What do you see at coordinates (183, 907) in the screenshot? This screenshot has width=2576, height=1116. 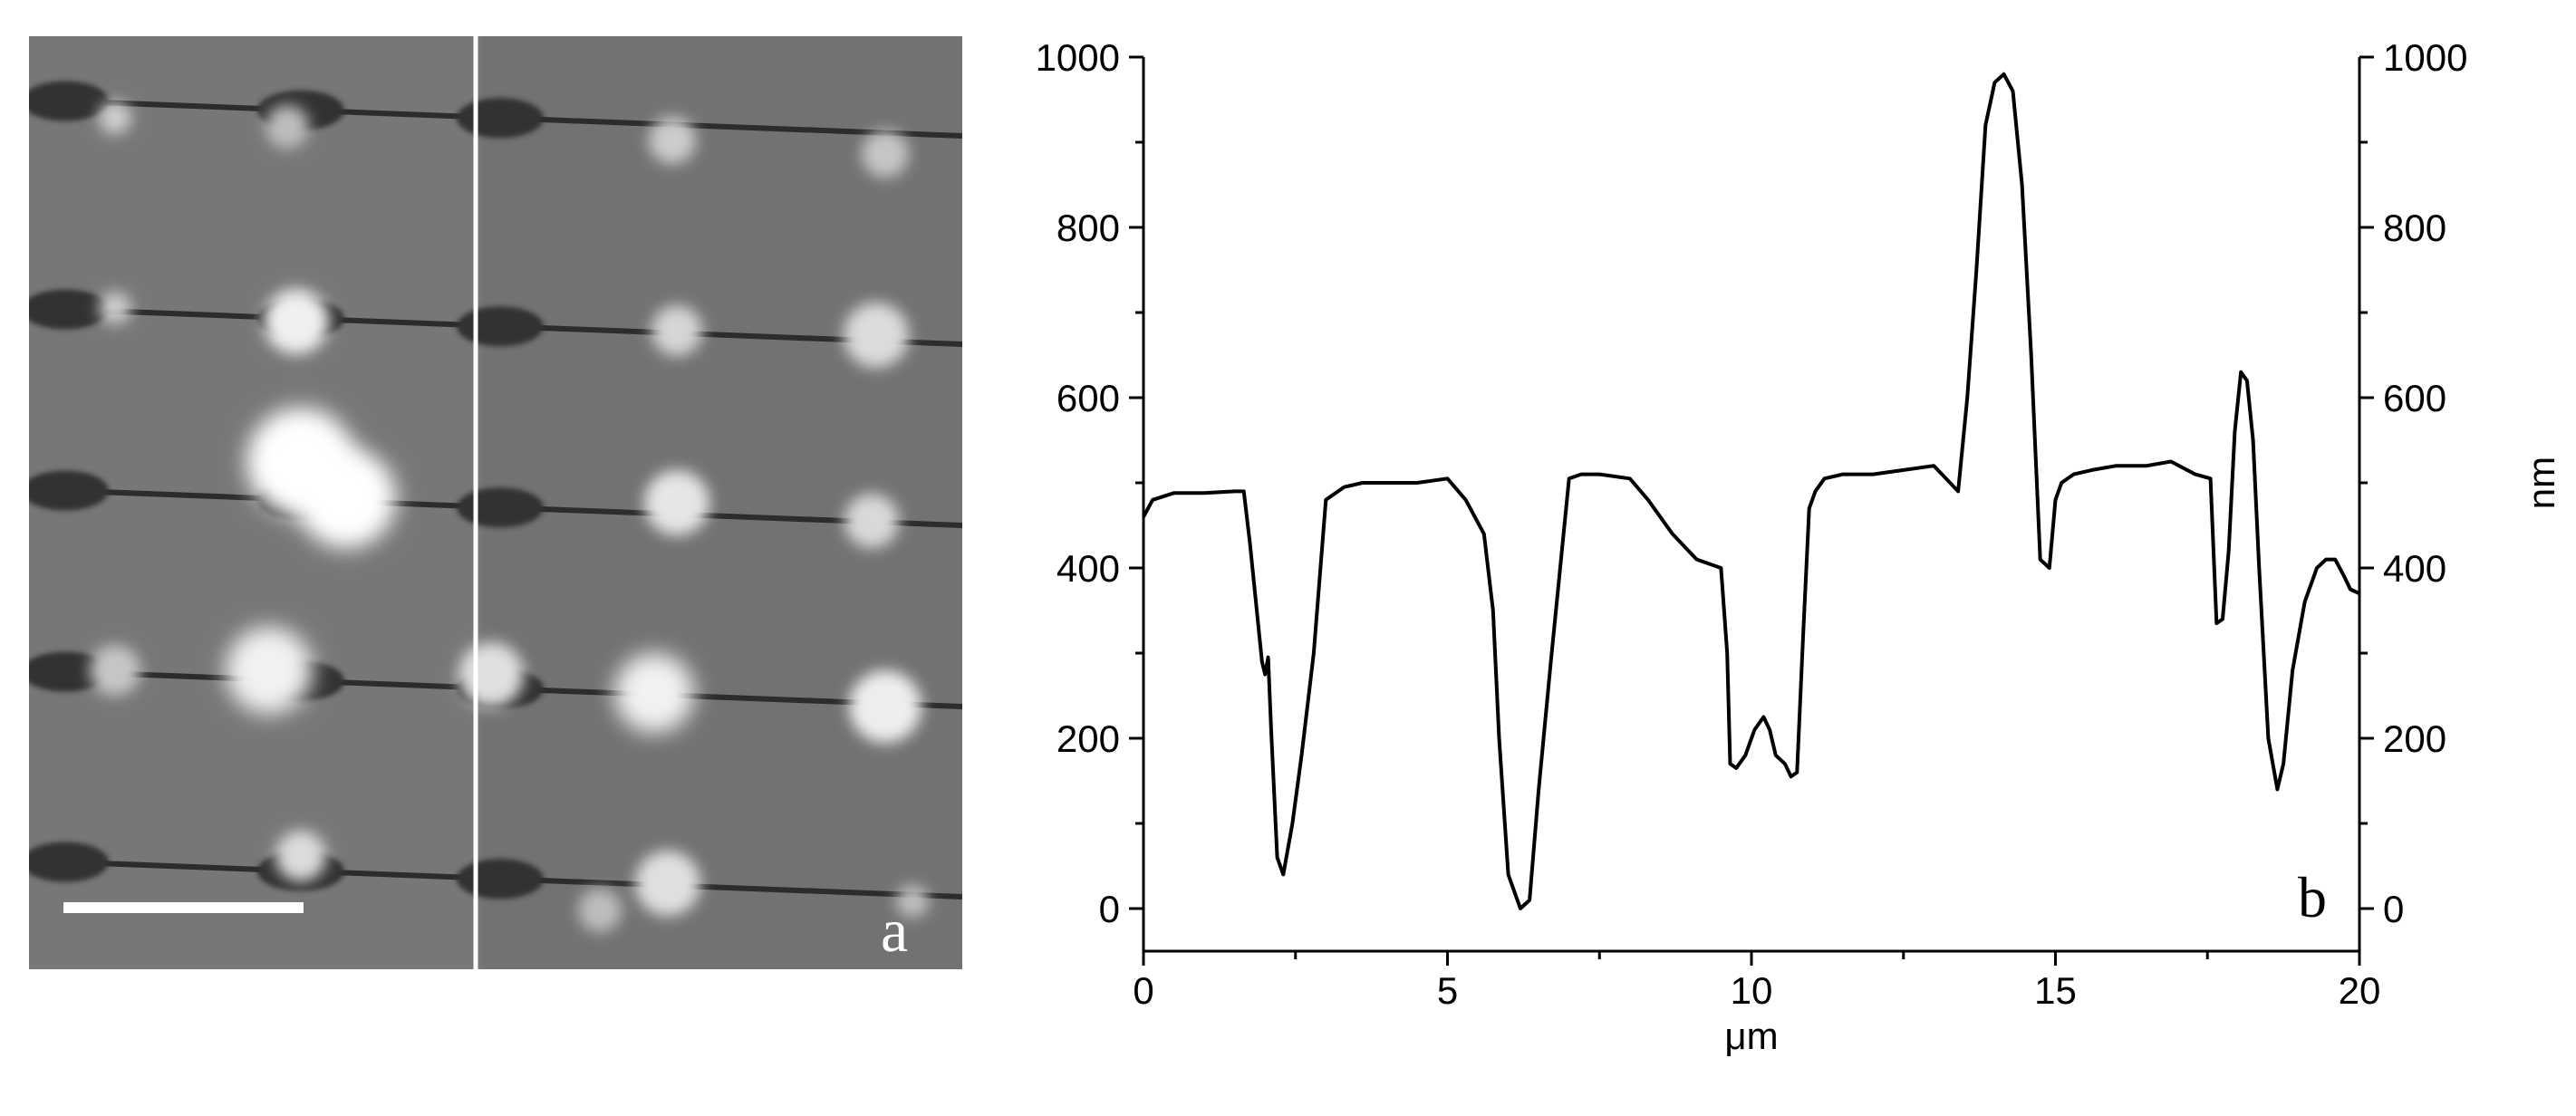 I see `scale-bar` at bounding box center [183, 907].